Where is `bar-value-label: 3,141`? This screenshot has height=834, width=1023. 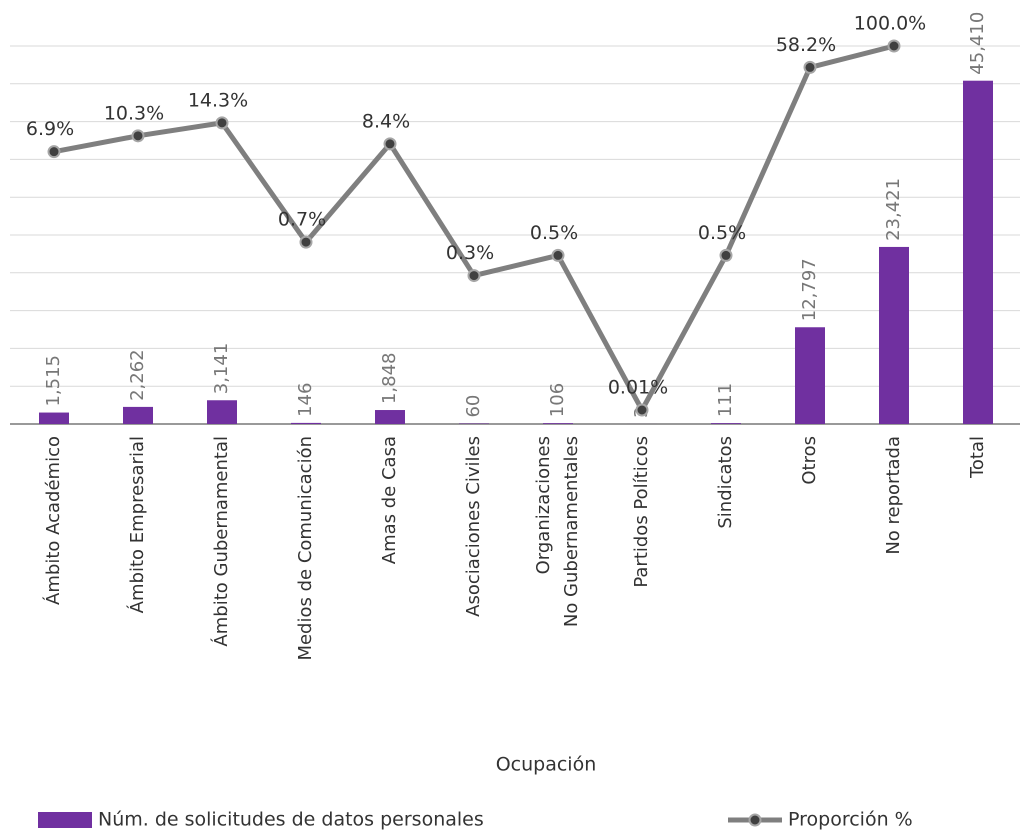 bar-value-label: 3,141 is located at coordinates (221, 369).